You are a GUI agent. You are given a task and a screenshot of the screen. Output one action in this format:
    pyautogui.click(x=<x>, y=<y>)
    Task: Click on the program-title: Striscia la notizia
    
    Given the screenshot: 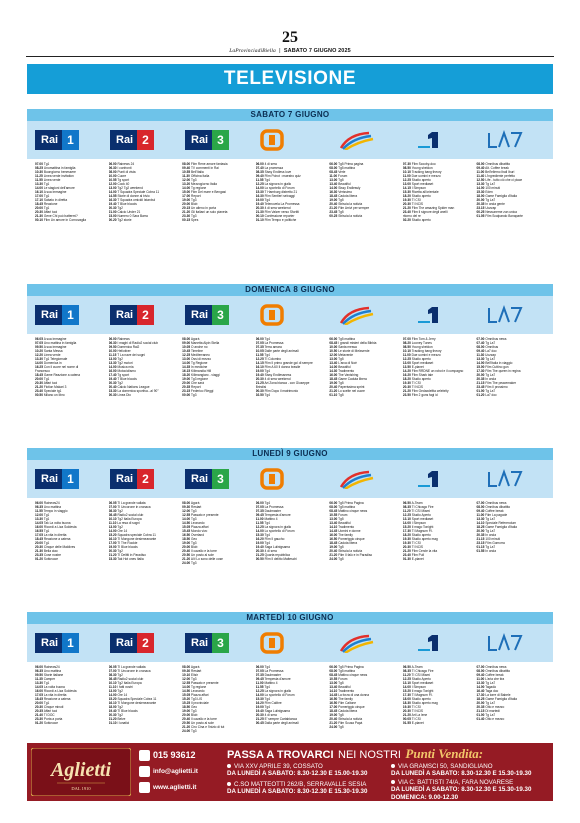 What is the action you would take?
    pyautogui.click(x=350, y=719)
    